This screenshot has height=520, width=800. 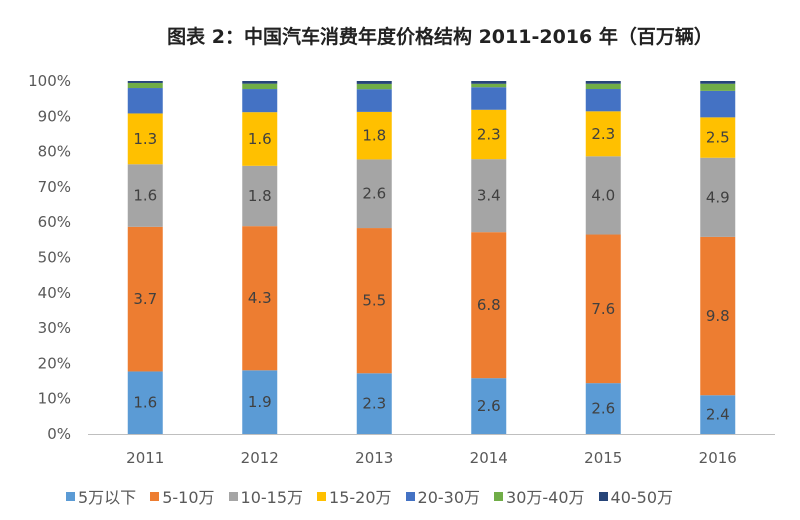 What do you see at coordinates (54, 258) in the screenshot?
I see `y-tick-label: 50%` at bounding box center [54, 258].